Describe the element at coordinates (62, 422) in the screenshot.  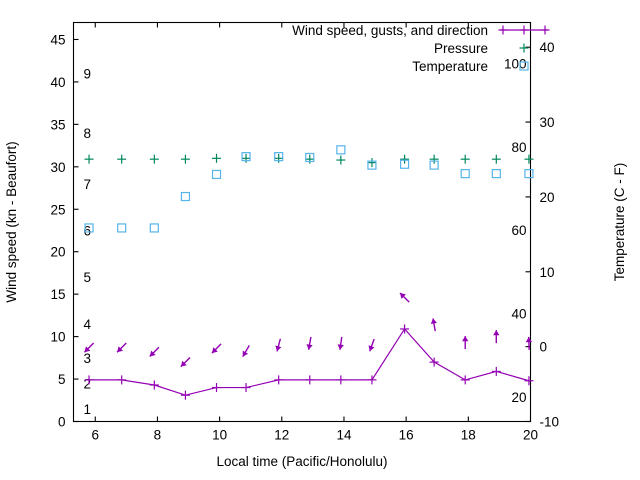
I see `y-tick-label: 0` at that location.